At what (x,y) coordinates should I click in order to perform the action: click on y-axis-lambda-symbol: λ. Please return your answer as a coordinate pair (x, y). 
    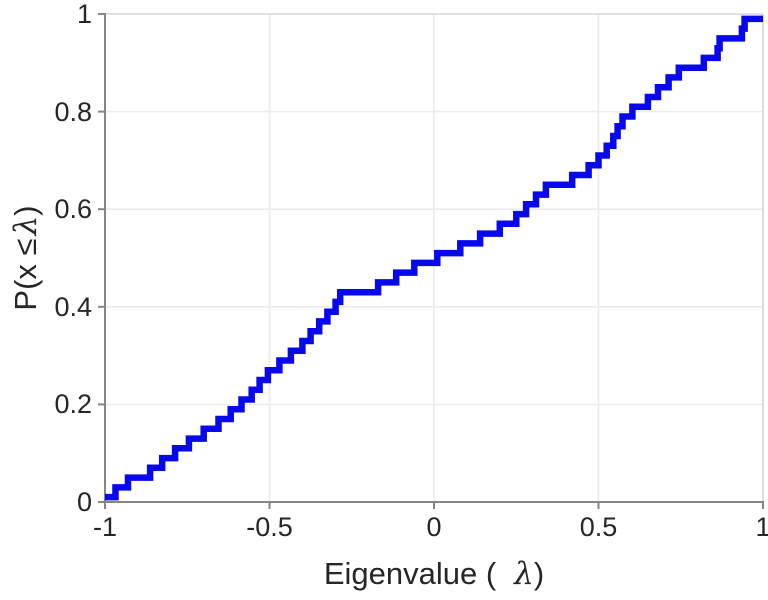
    Looking at the image, I should click on (26, 225).